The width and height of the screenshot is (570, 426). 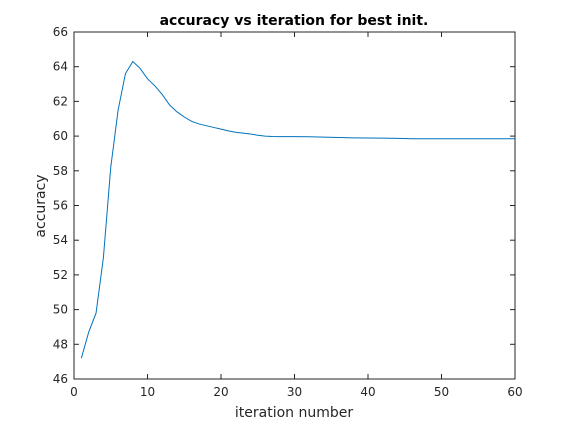 I want to click on y-tick-label: 52, so click(x=60, y=275).